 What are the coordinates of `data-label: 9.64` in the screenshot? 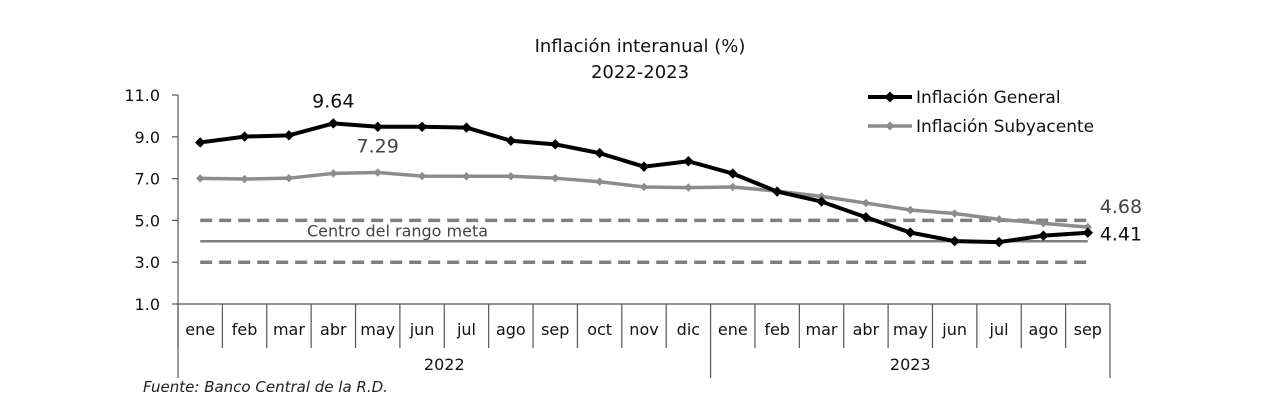 It's located at (333, 101).